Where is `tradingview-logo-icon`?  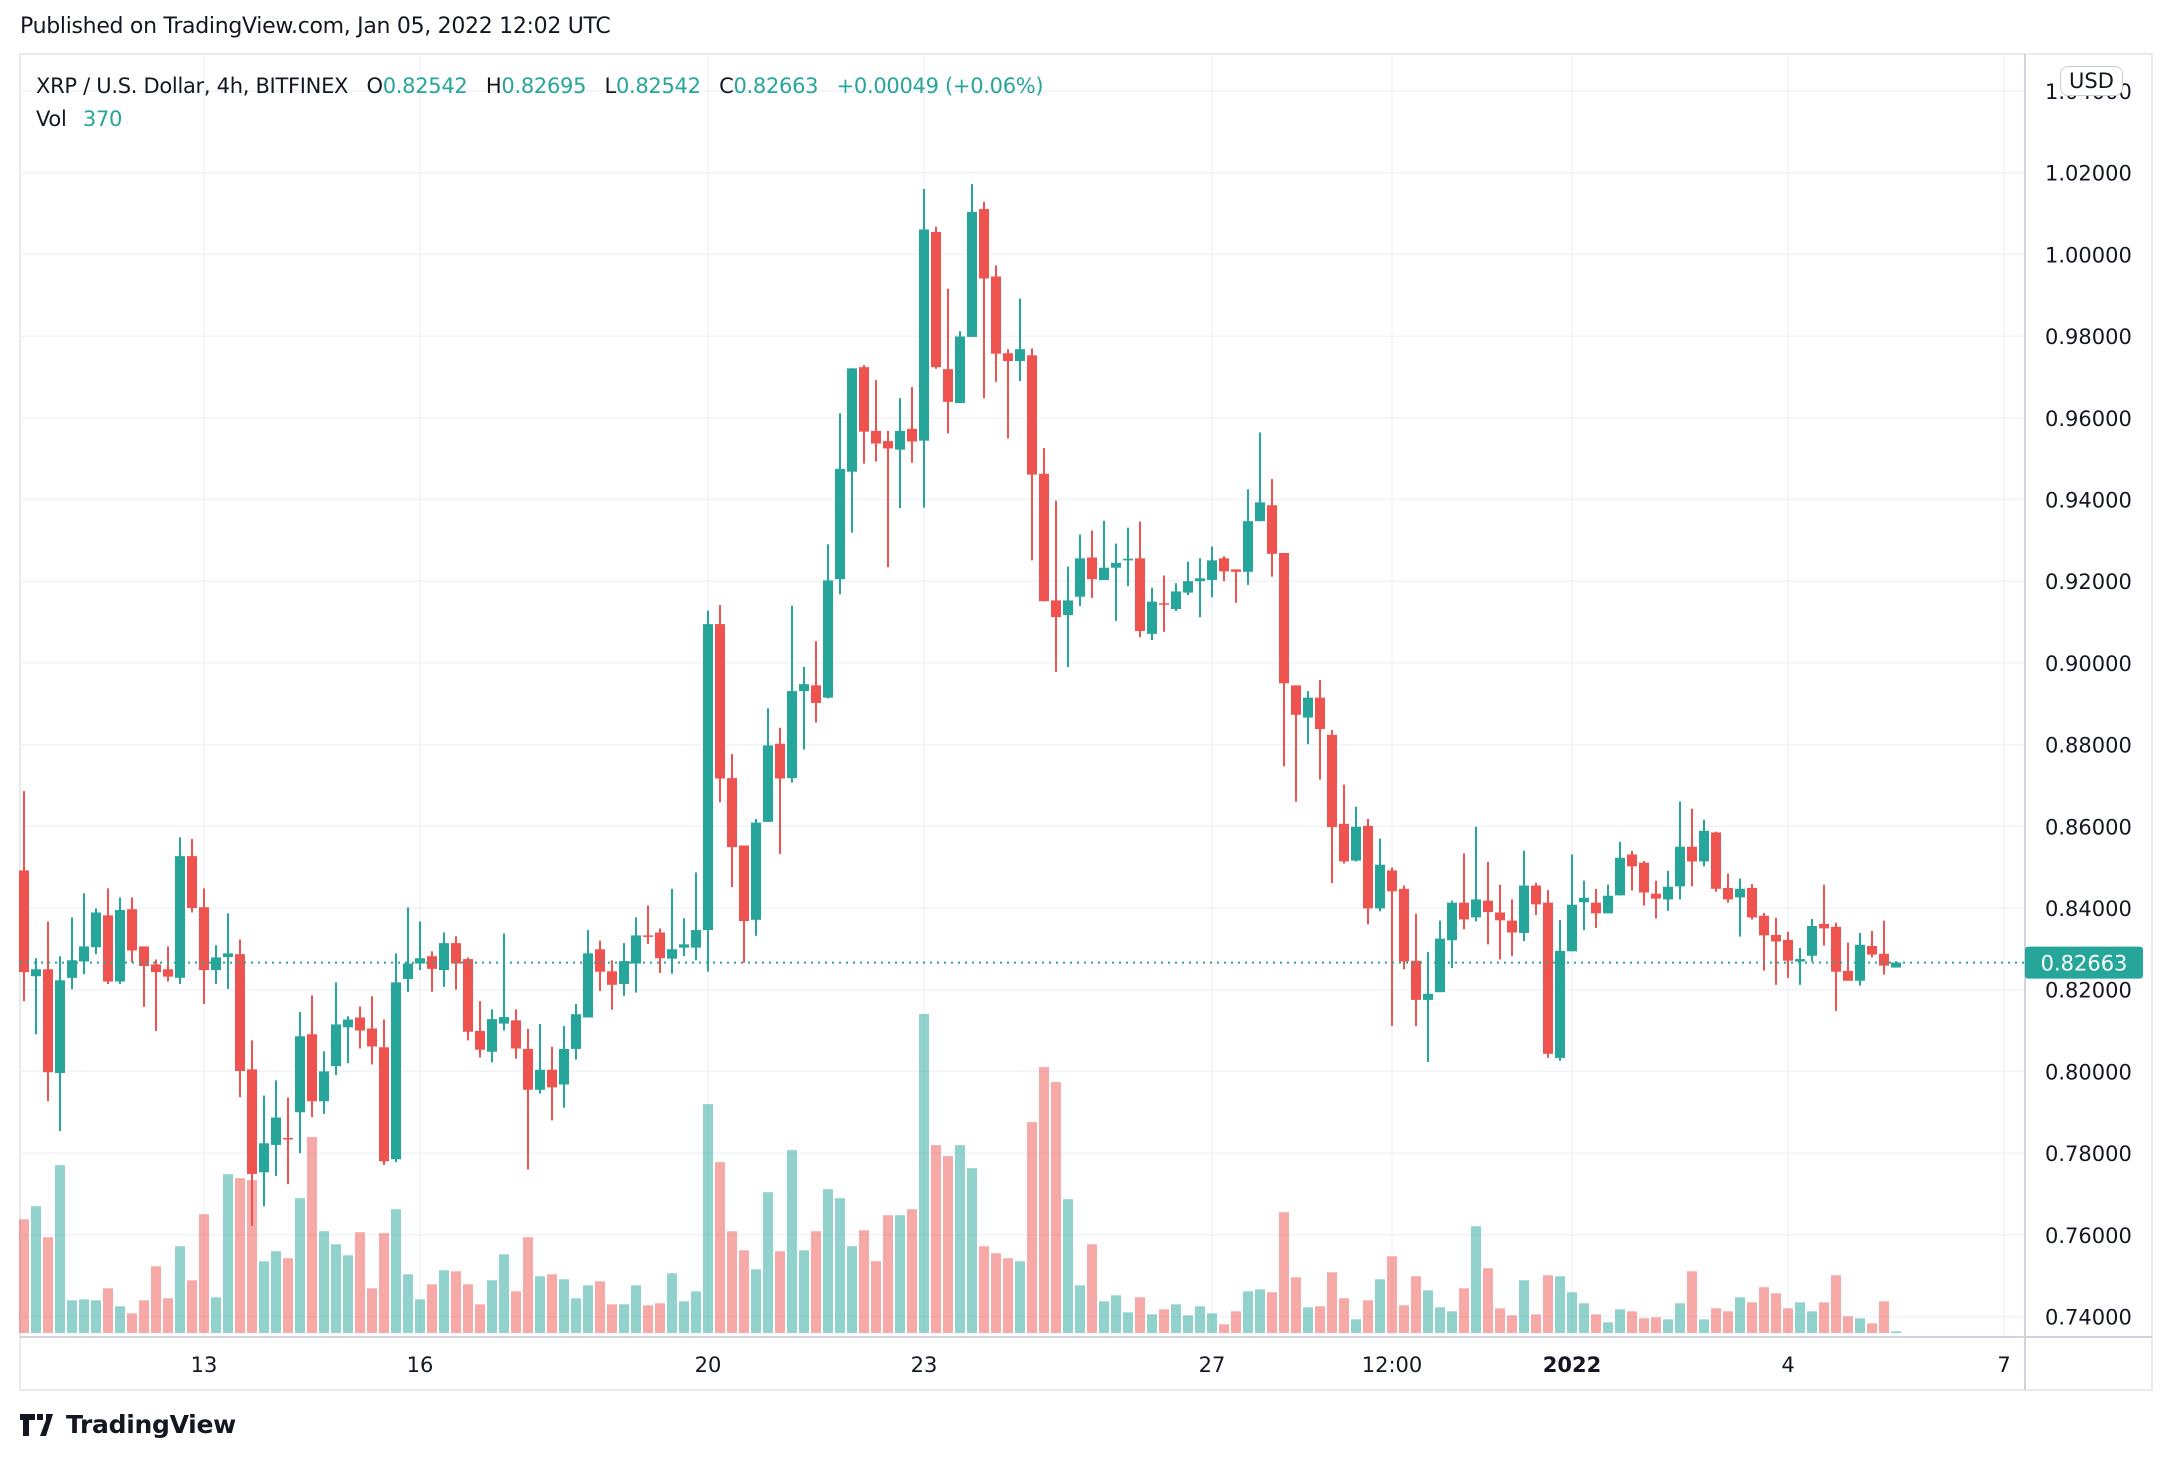 tradingview-logo-icon is located at coordinates (36, 1424).